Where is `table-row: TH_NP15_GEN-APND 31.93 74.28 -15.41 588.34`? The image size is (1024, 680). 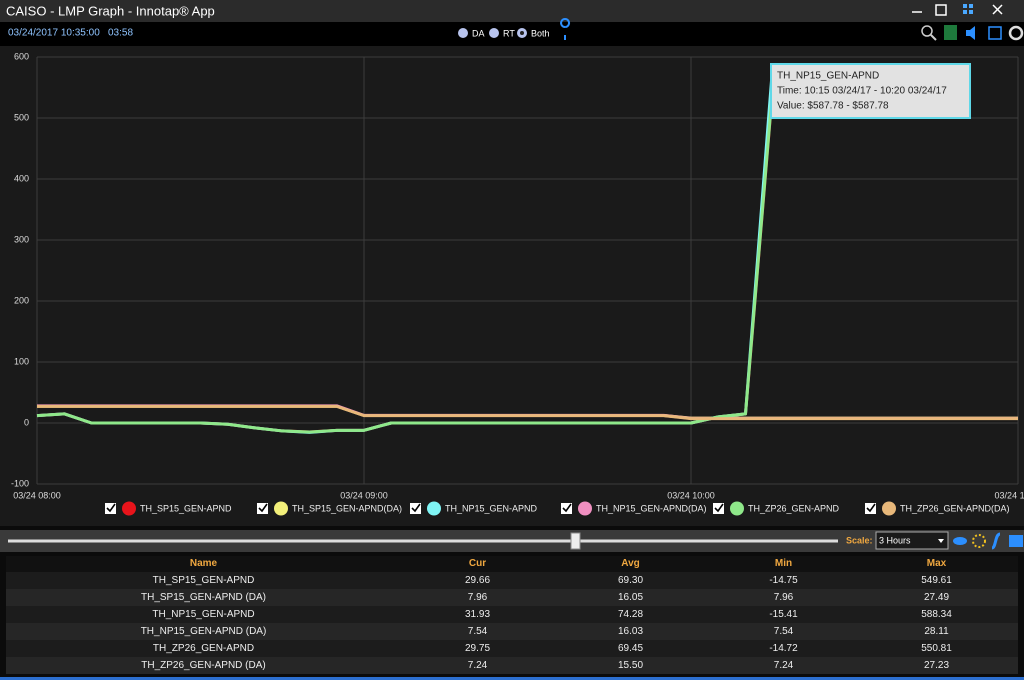
table-row: TH_NP15_GEN-APND 31.93 74.28 -15.41 588.34 is located at coordinates (512, 614).